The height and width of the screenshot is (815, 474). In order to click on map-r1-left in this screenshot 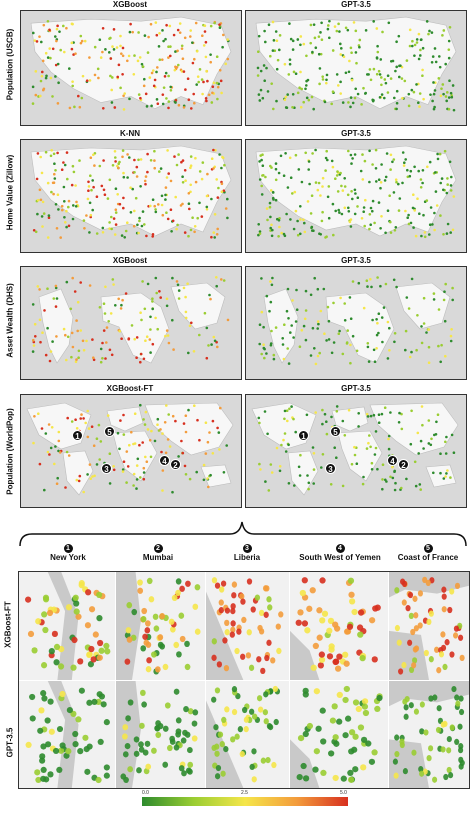, I will do `click(131, 68)`.